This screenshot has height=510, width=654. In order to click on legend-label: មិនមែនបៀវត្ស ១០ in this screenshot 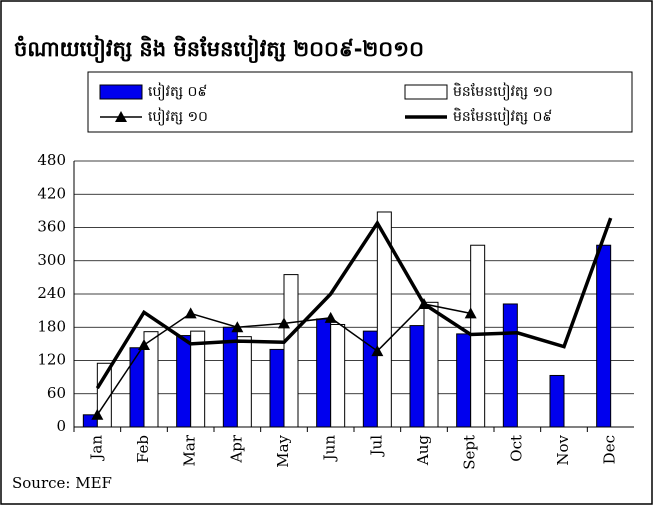, I will do `click(503, 91)`.